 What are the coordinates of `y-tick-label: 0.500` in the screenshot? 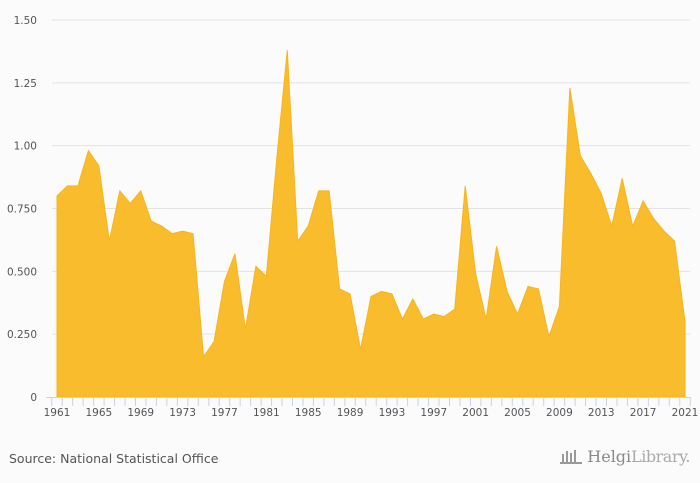 It's located at (22, 272).